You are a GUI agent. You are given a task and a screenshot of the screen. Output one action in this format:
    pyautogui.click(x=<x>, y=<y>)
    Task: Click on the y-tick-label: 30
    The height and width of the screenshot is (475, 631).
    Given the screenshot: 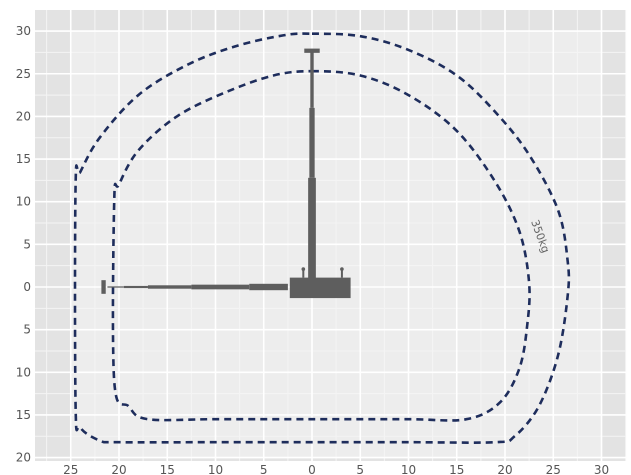 What is the action you would take?
    pyautogui.click(x=23, y=31)
    